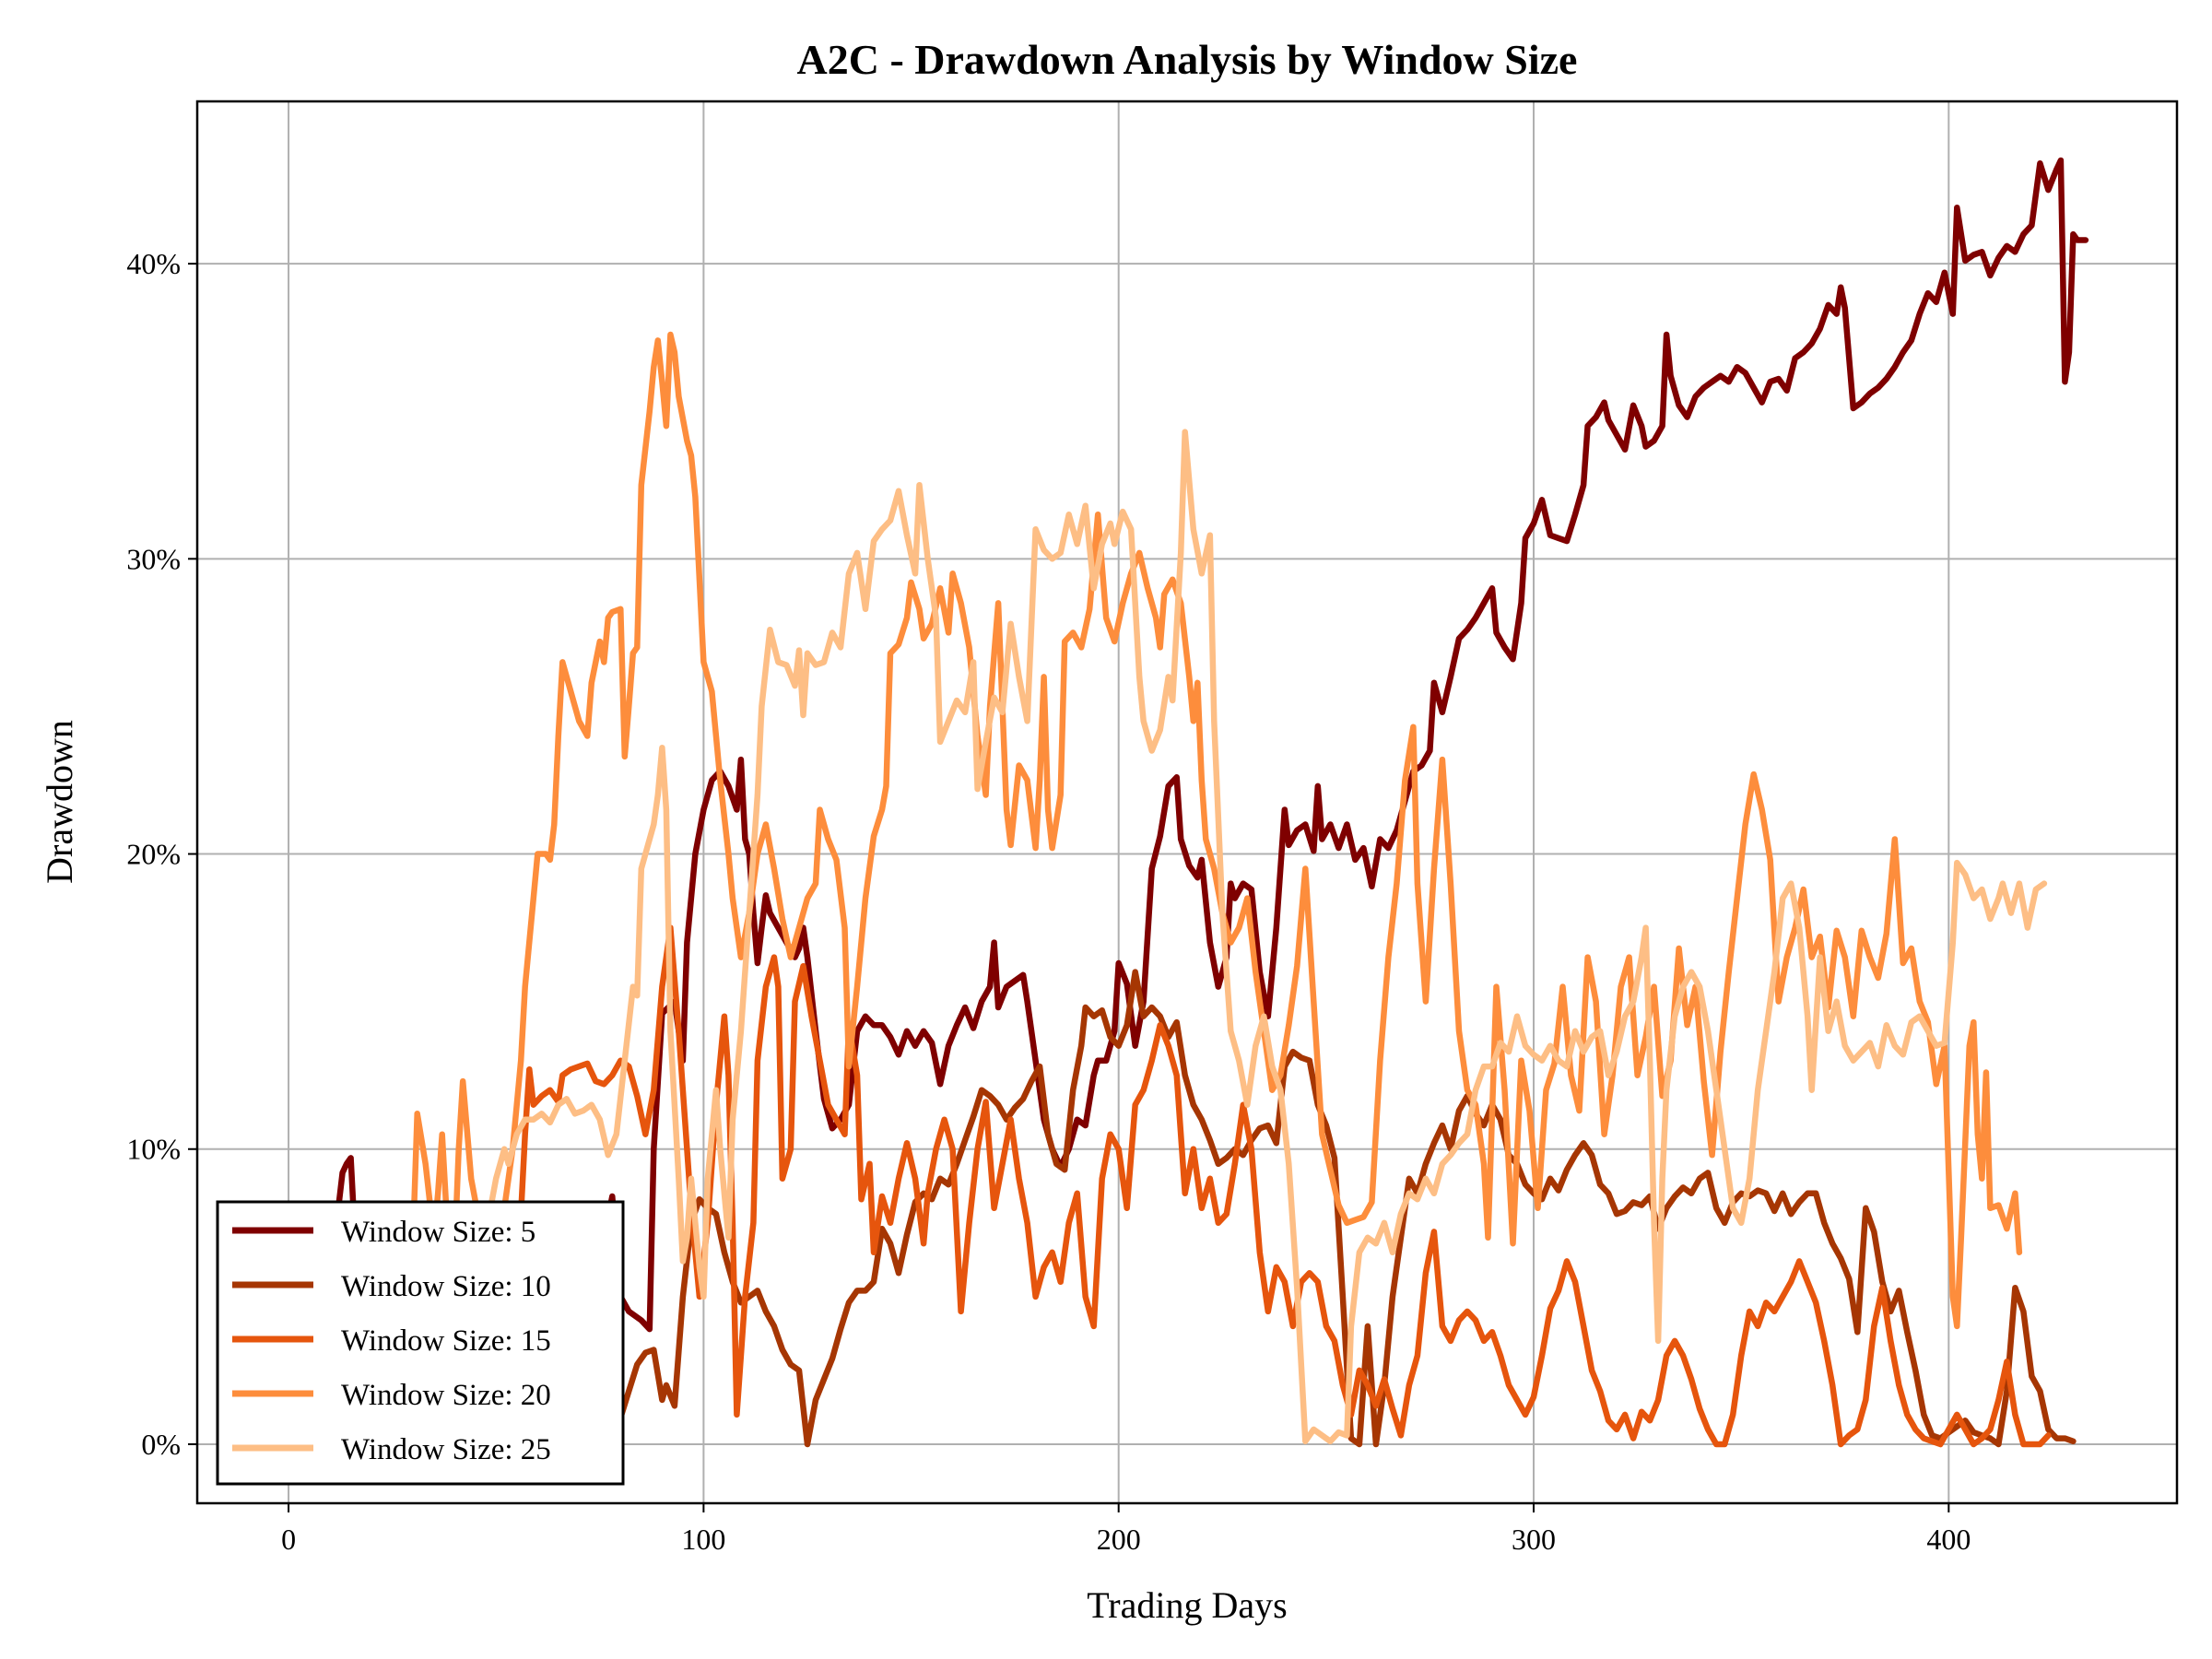 This screenshot has height=1659, width=2212. What do you see at coordinates (703, 1539) in the screenshot?
I see `x-tick-label: 100` at bounding box center [703, 1539].